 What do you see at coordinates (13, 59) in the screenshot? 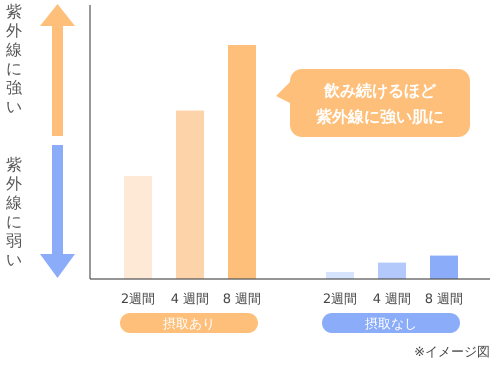
I see `text: 紫外線に強い` at bounding box center [13, 59].